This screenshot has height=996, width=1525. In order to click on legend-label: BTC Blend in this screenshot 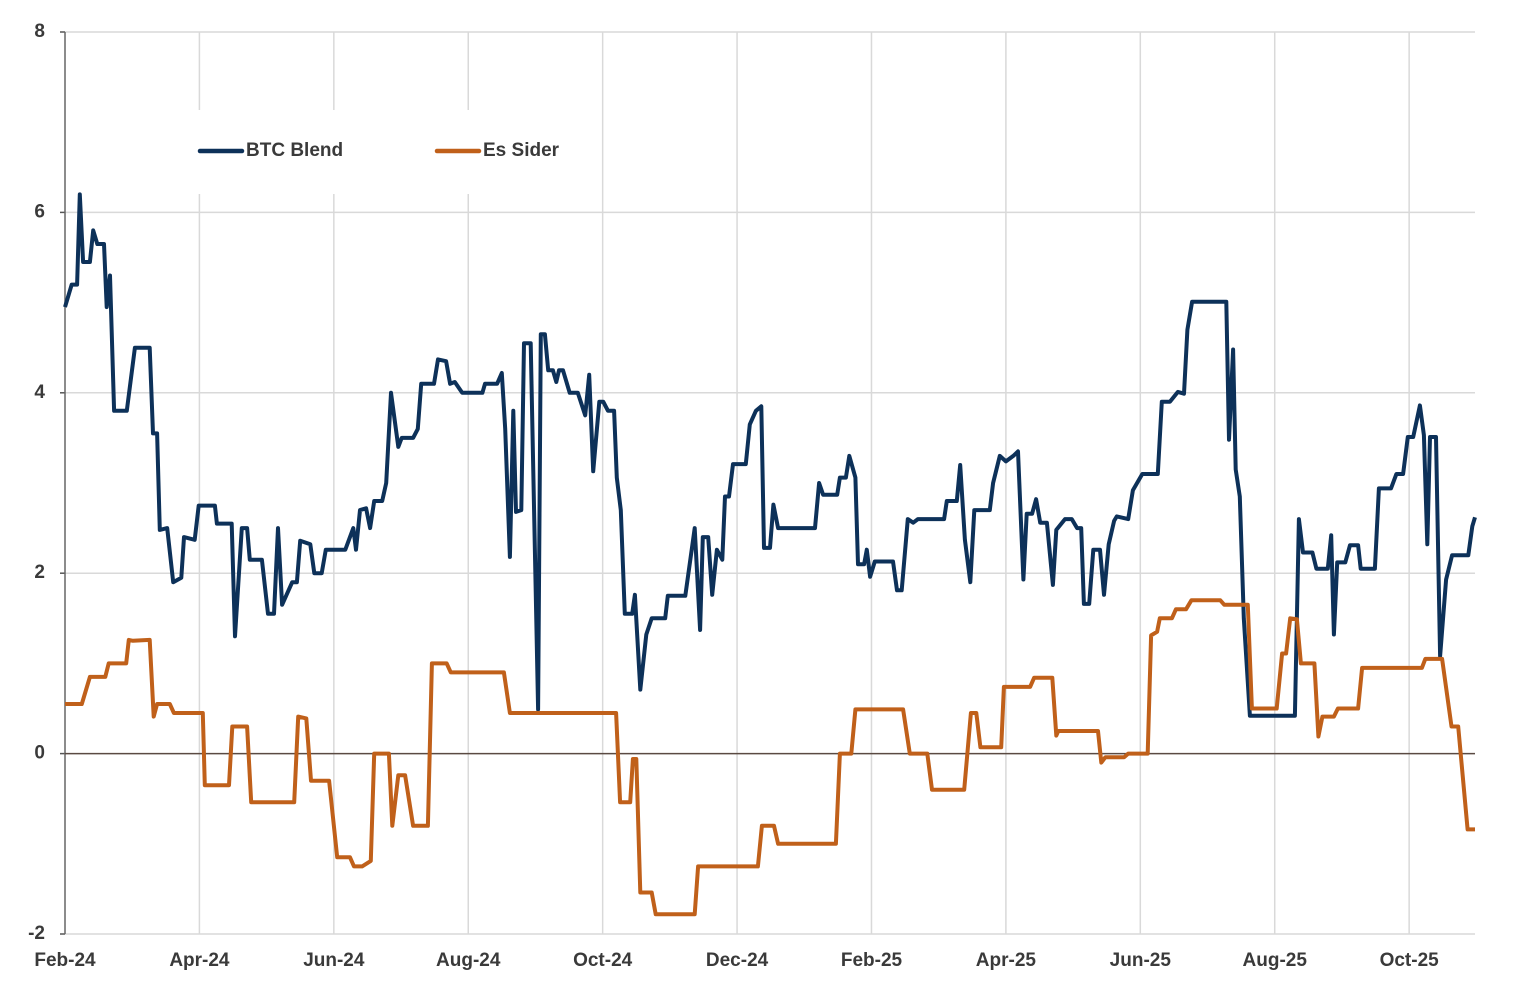, I will do `click(294, 150)`.